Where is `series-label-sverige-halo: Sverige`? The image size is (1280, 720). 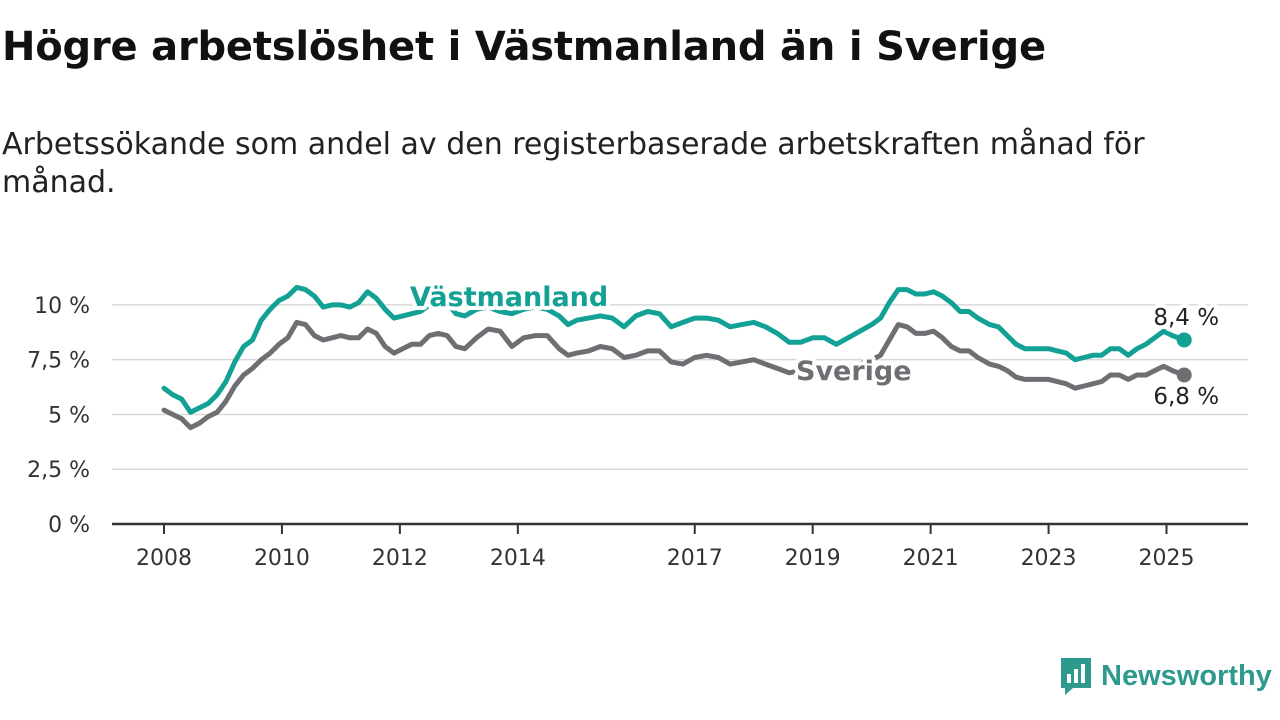
series-label-sverige-halo: Sverige is located at coordinates (854, 371).